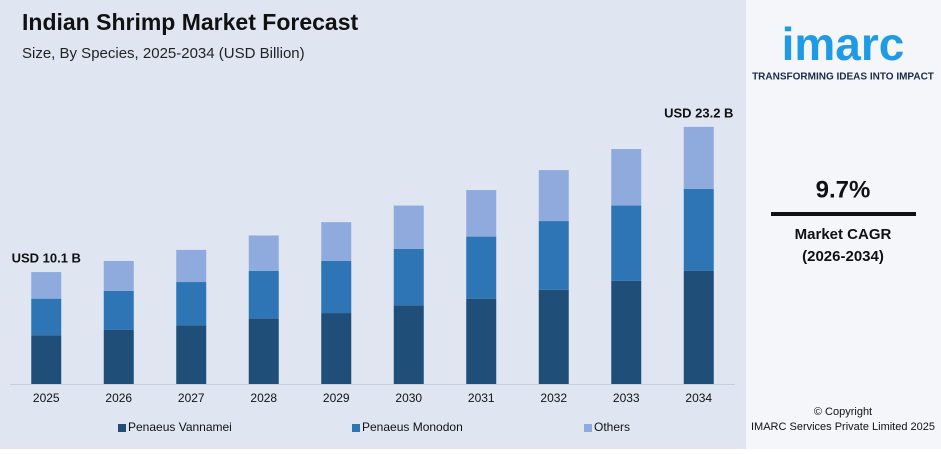 The height and width of the screenshot is (454, 941). Describe the element at coordinates (843, 44) in the screenshot. I see `logo: imarc` at that location.